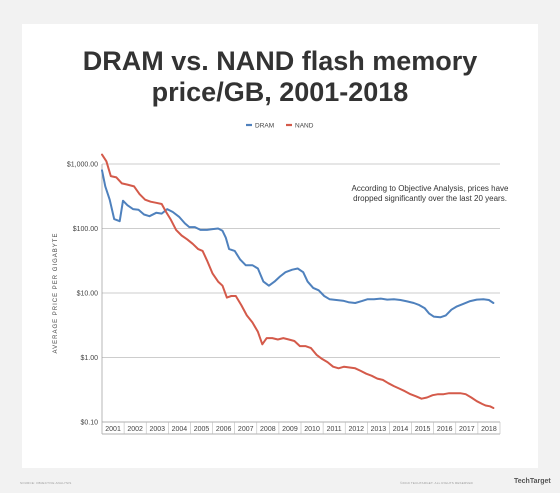 Image resolution: width=560 pixels, height=493 pixels. I want to click on x-tick-label: 2014, so click(401, 429).